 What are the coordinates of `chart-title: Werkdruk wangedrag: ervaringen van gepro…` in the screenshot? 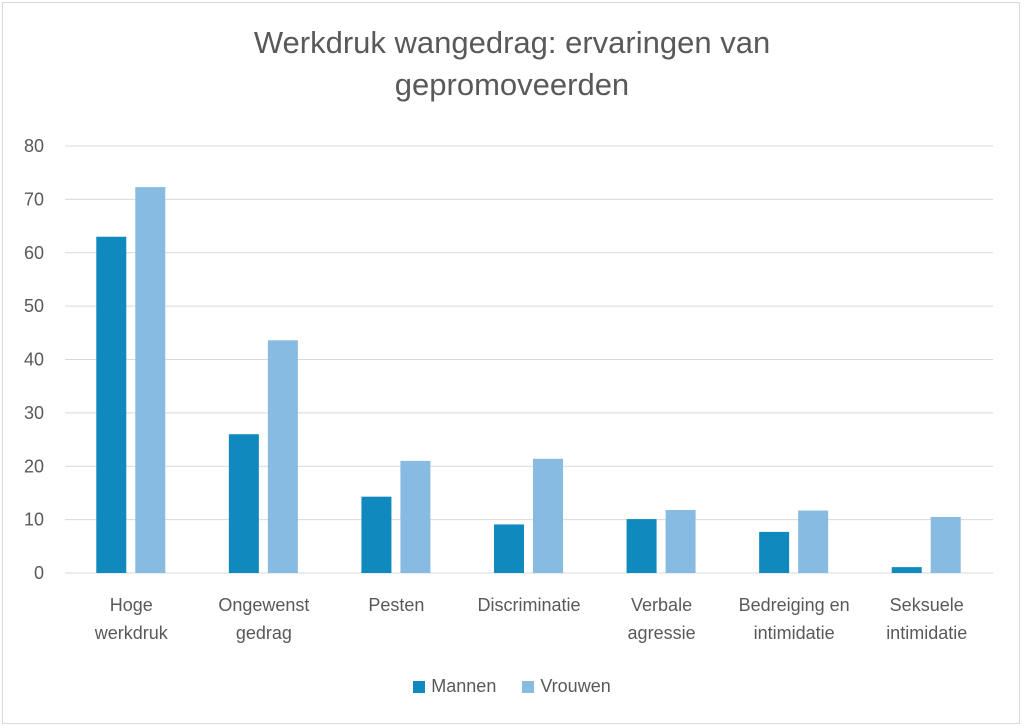 It's located at (512, 64).